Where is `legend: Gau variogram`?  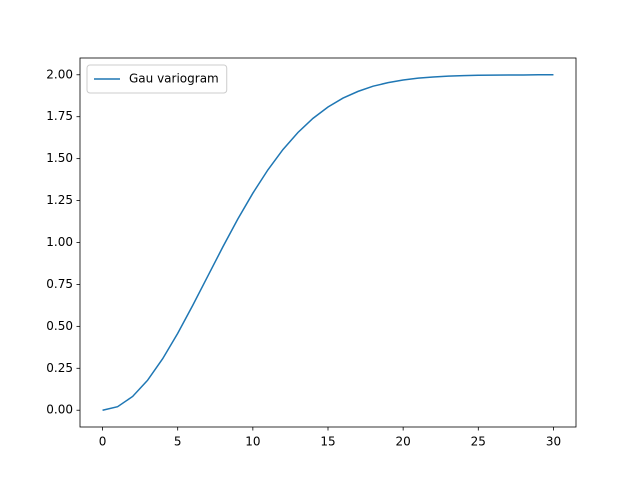
legend: Gau variogram is located at coordinates (157, 79).